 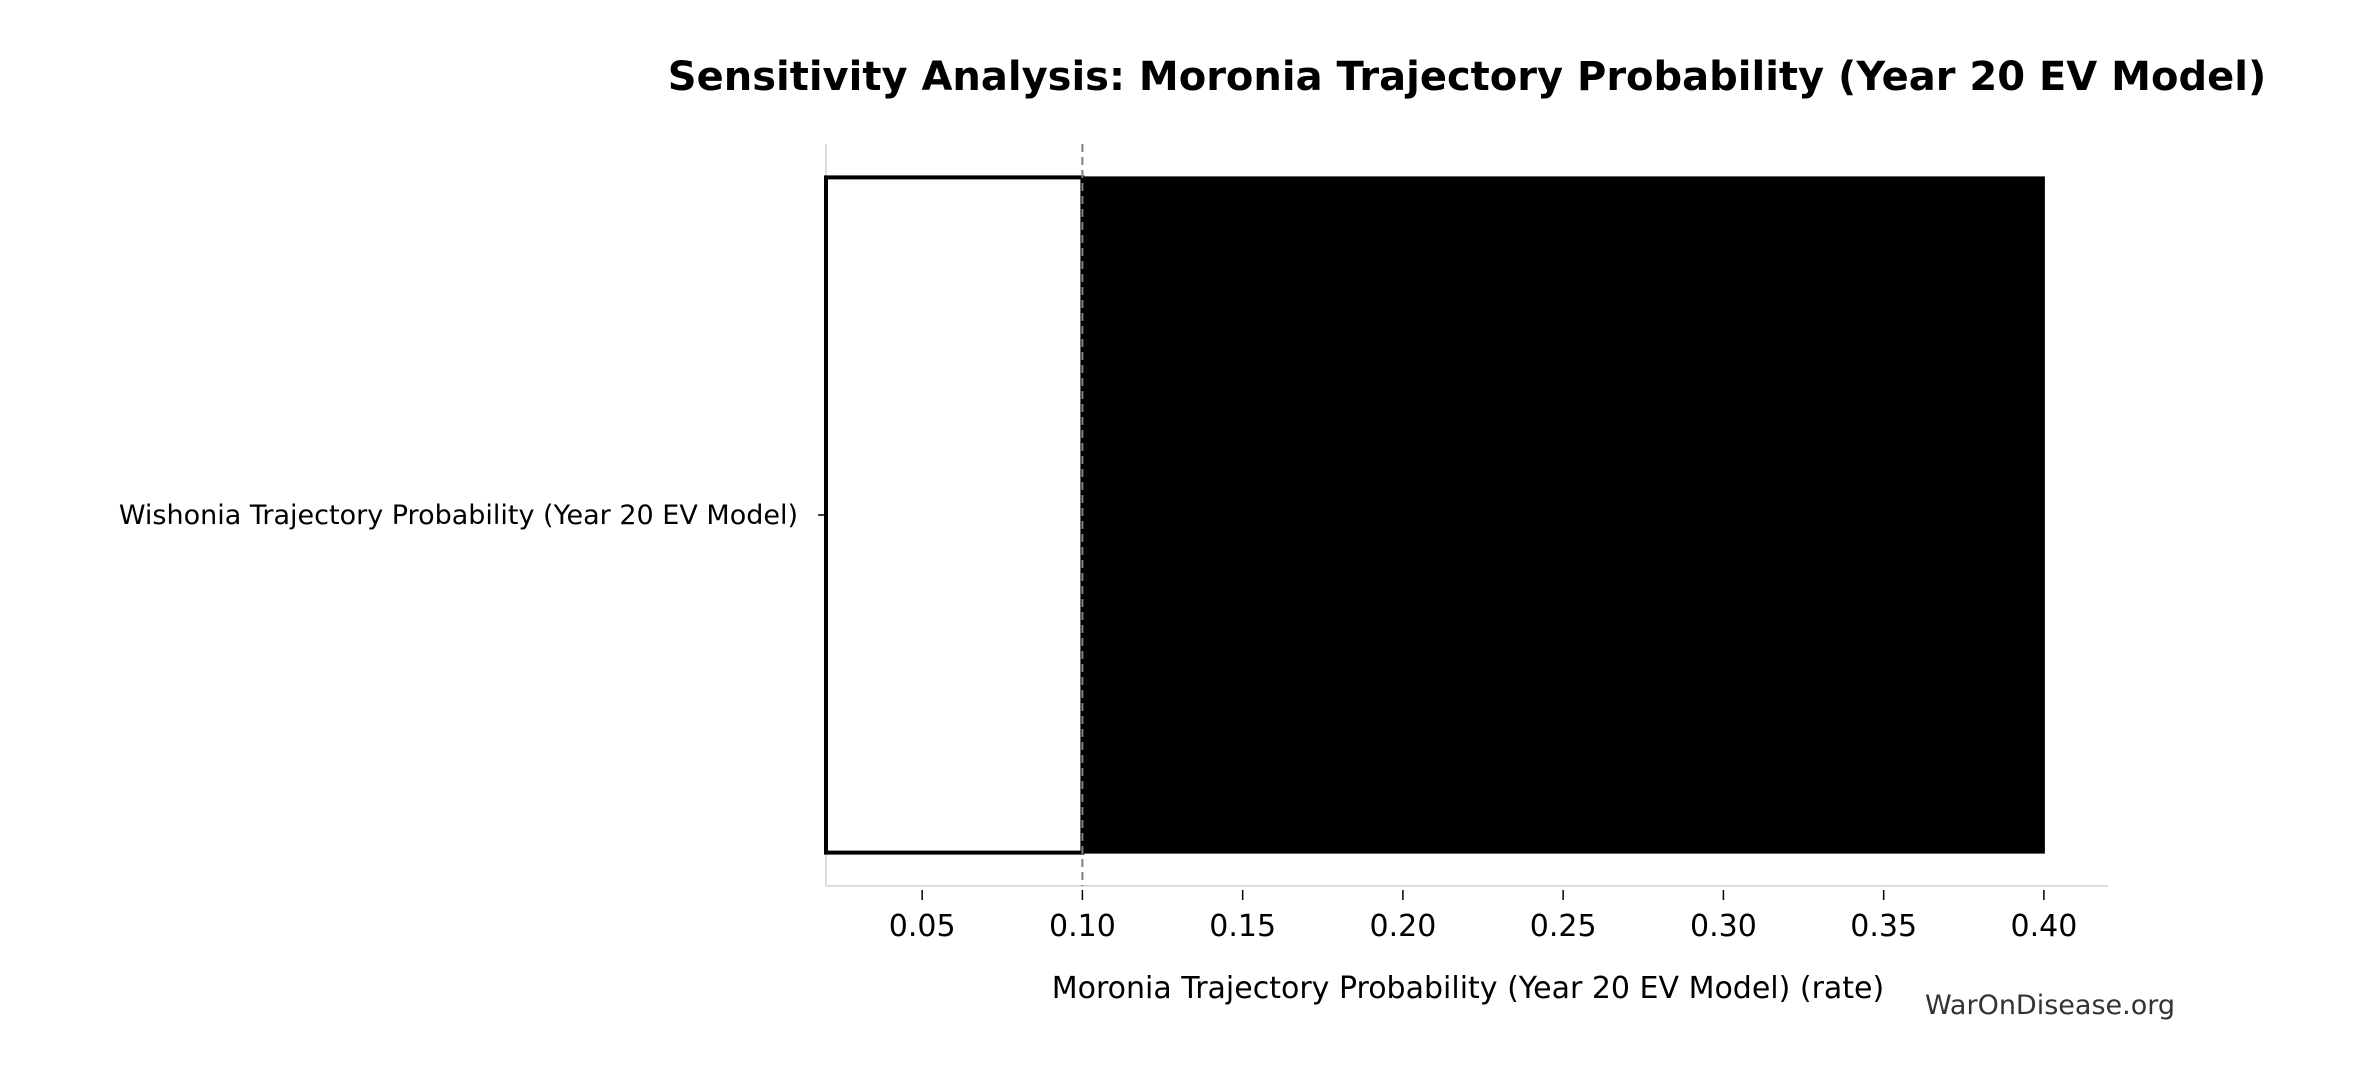 What do you see at coordinates (1242, 926) in the screenshot?
I see `x-tick-label: 0.15` at bounding box center [1242, 926].